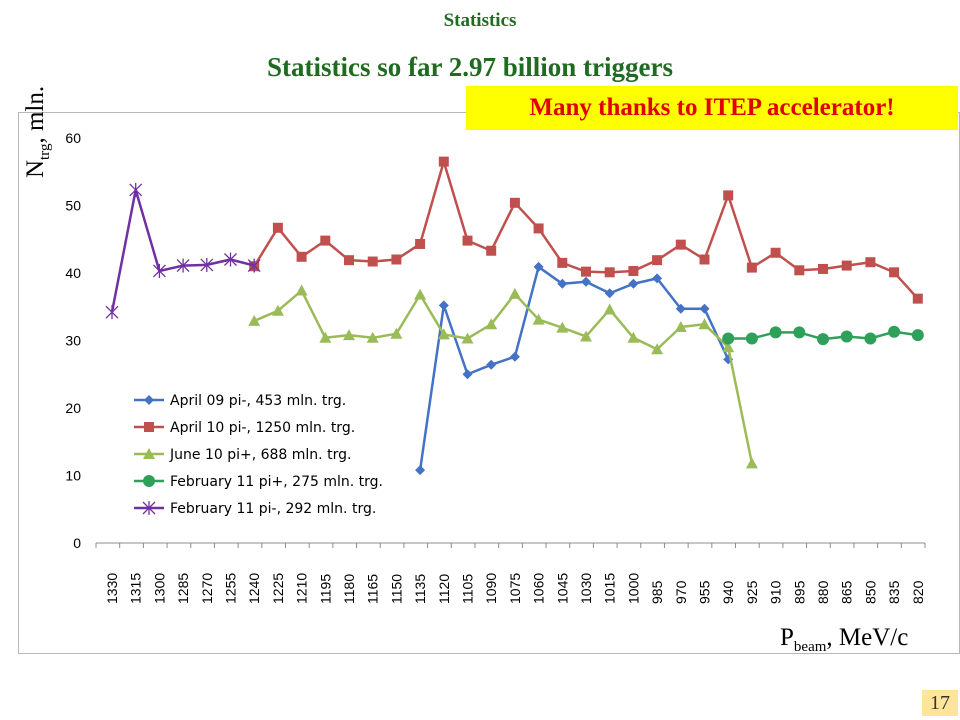 This screenshot has height=720, width=960. What do you see at coordinates (349, 589) in the screenshot?
I see `x-tick-label: 1180` at bounding box center [349, 589].